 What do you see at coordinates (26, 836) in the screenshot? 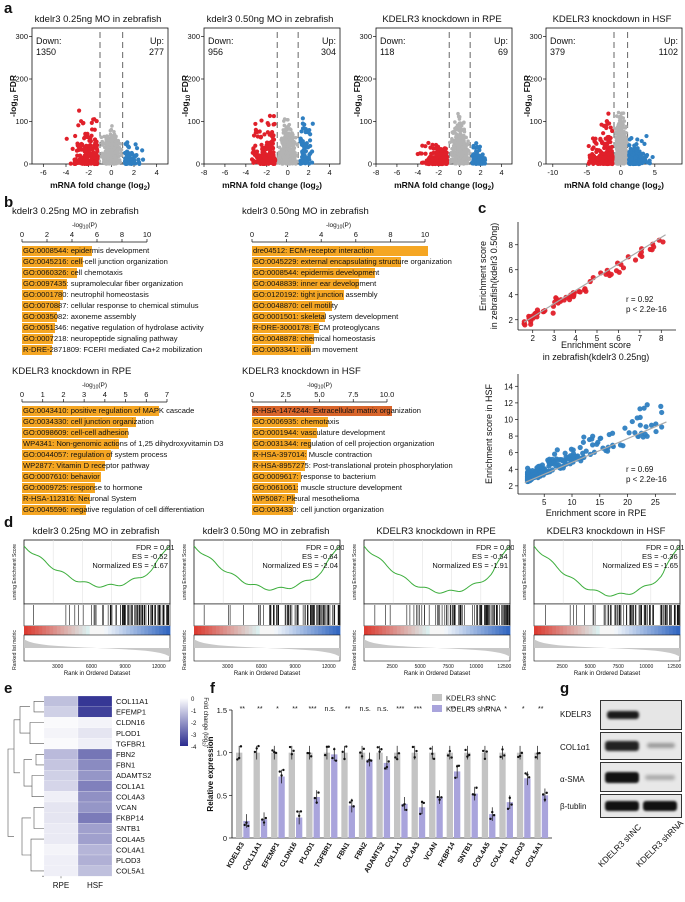
I see `dendro-branch` at bounding box center [26, 836].